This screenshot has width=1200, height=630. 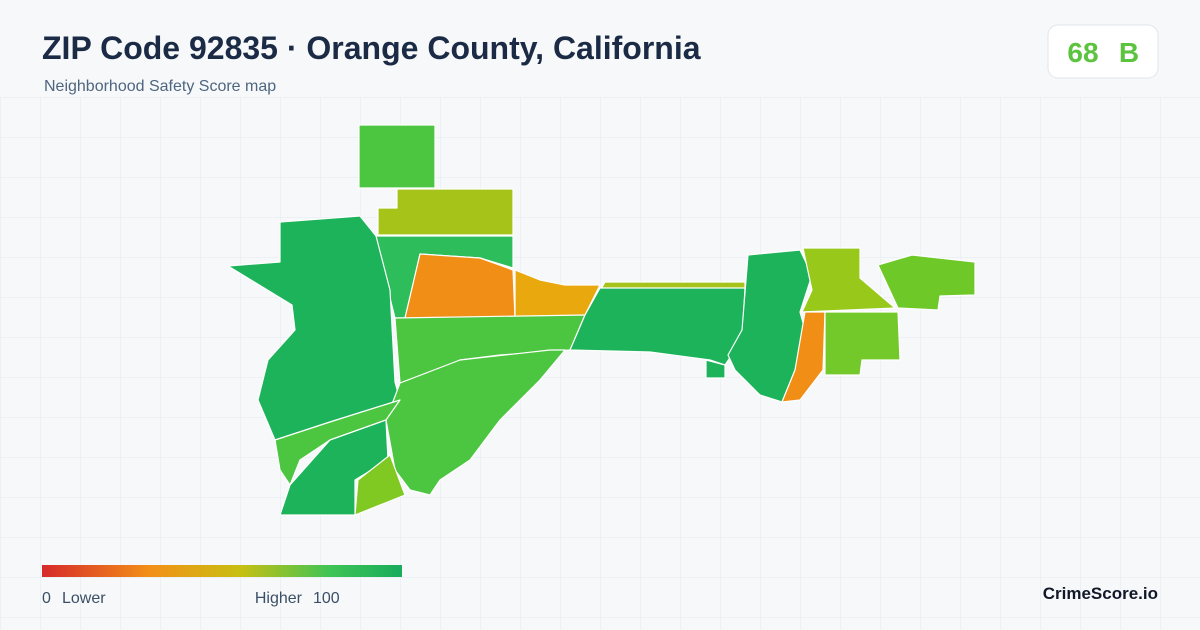 What do you see at coordinates (46, 598) in the screenshot?
I see `legend-min: 0` at bounding box center [46, 598].